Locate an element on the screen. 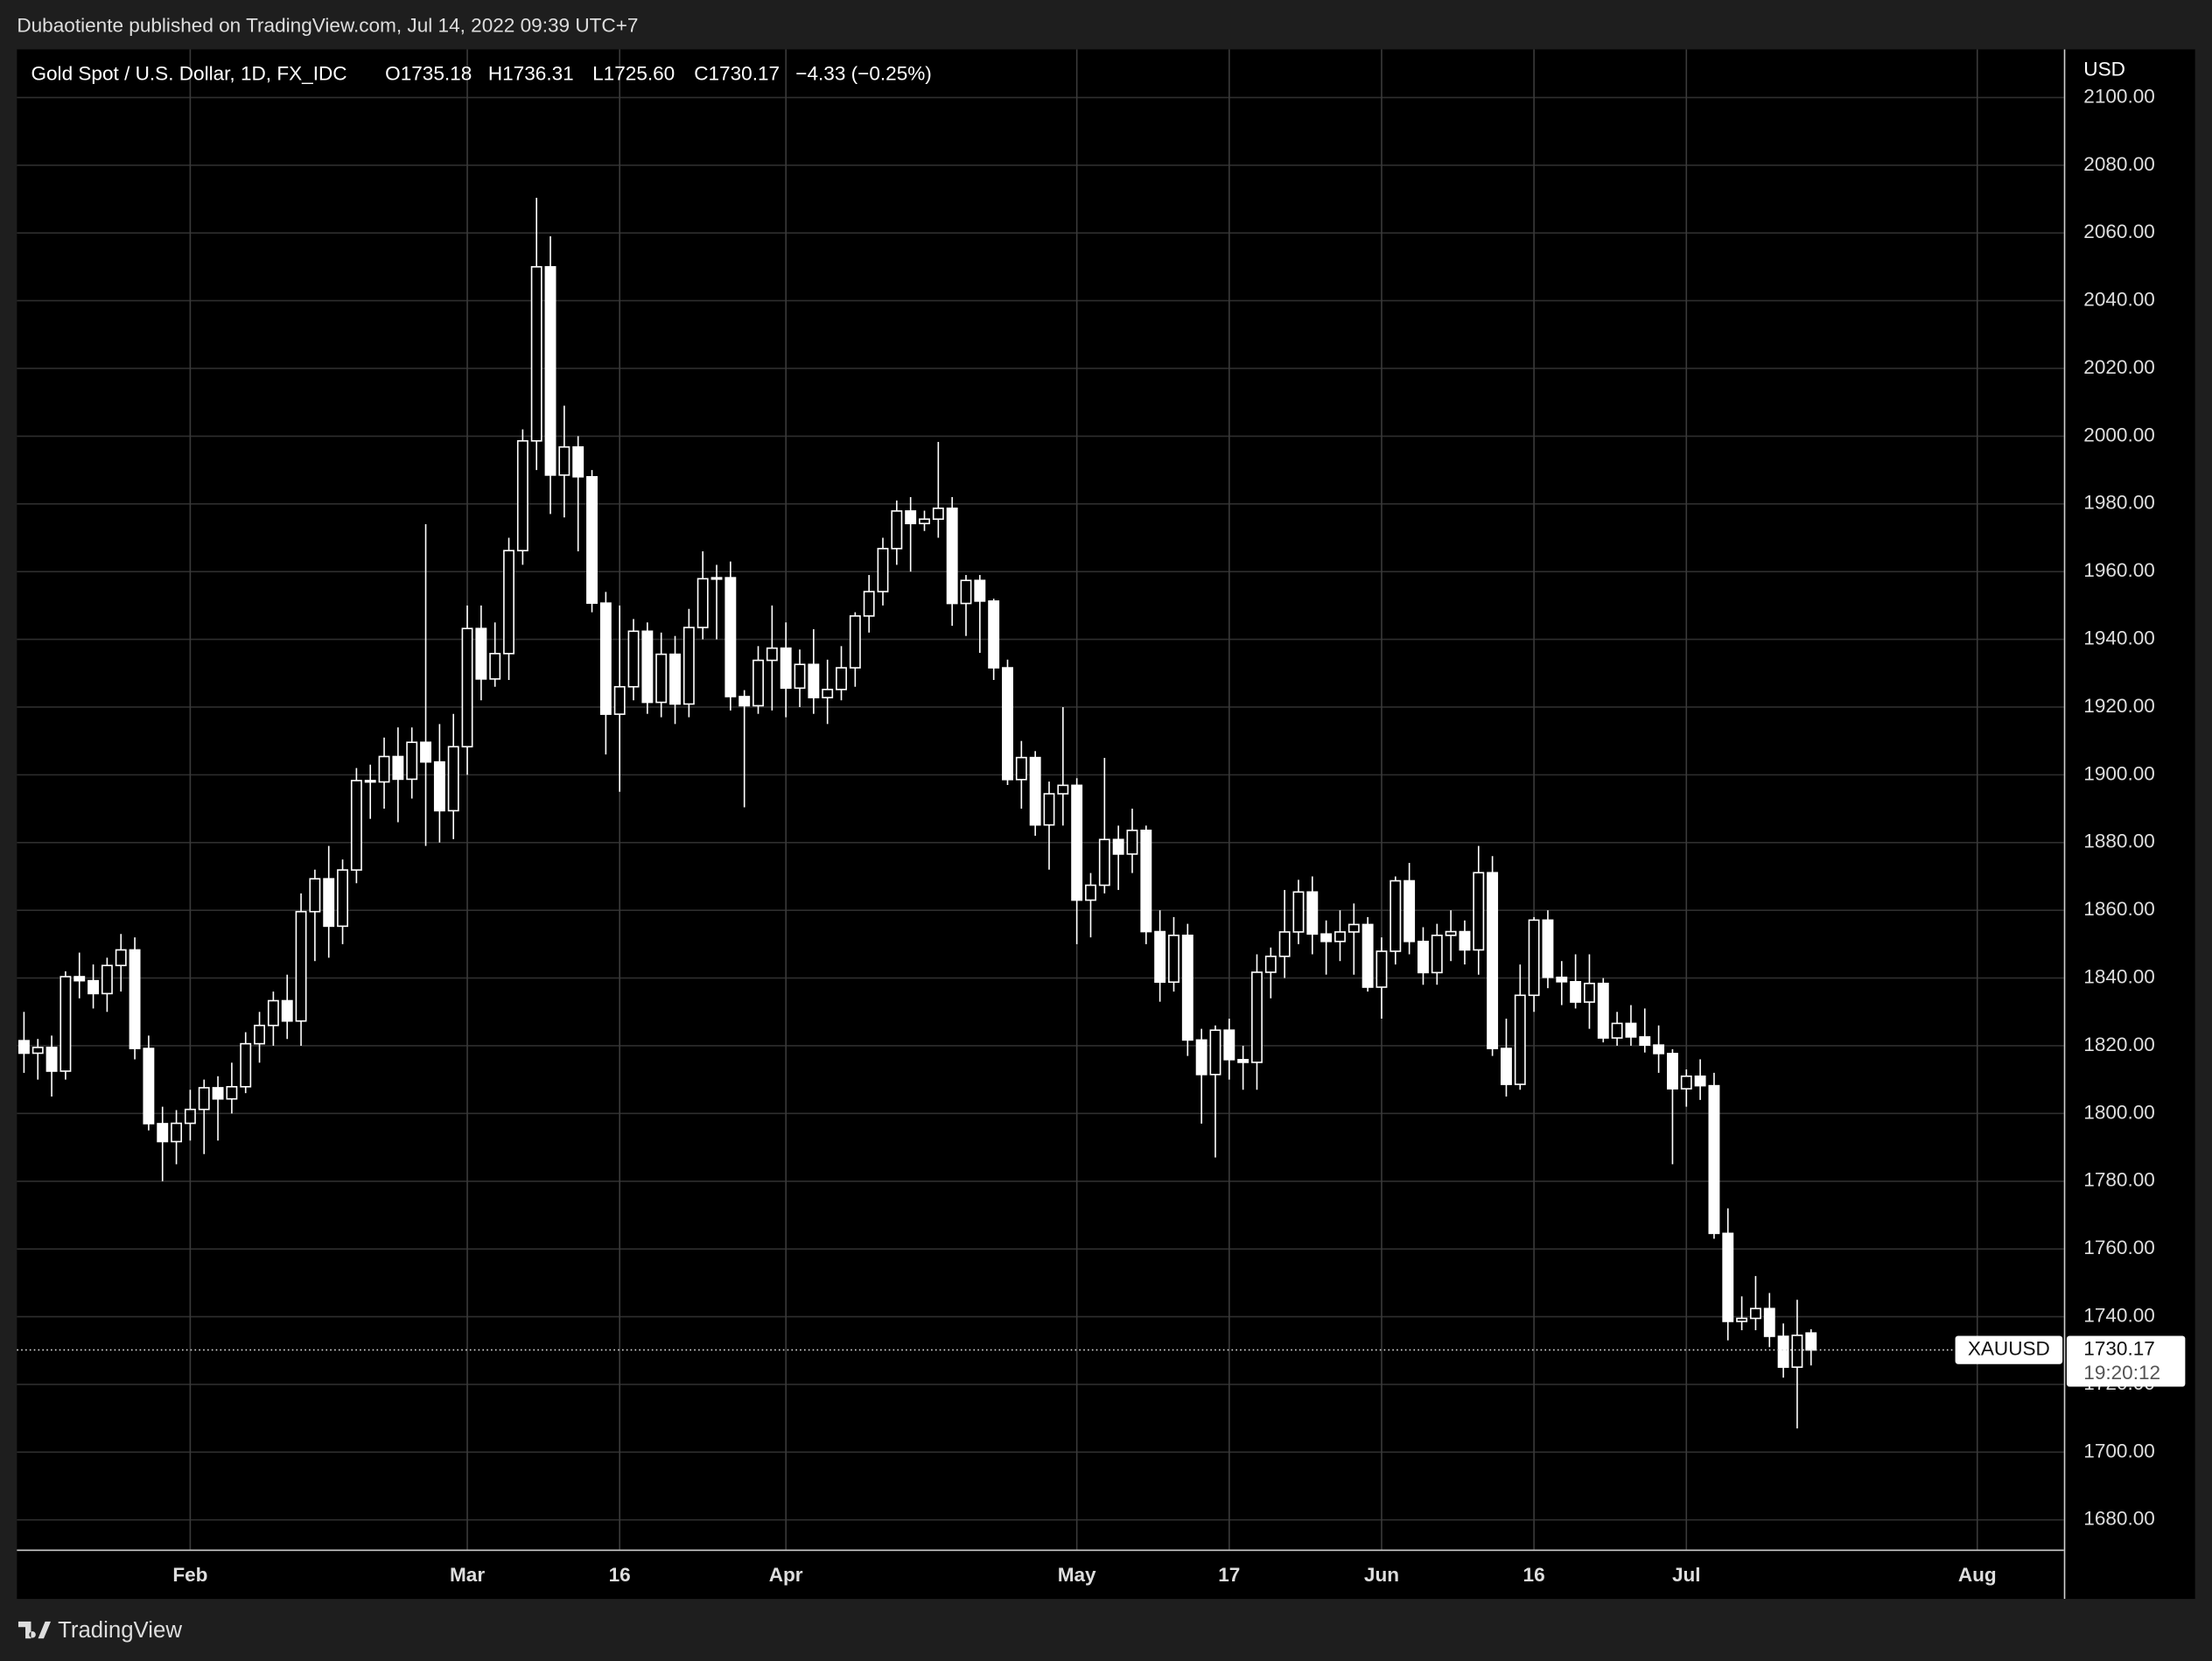  y-tick-label: 1780.00 is located at coordinates (2119, 1180).